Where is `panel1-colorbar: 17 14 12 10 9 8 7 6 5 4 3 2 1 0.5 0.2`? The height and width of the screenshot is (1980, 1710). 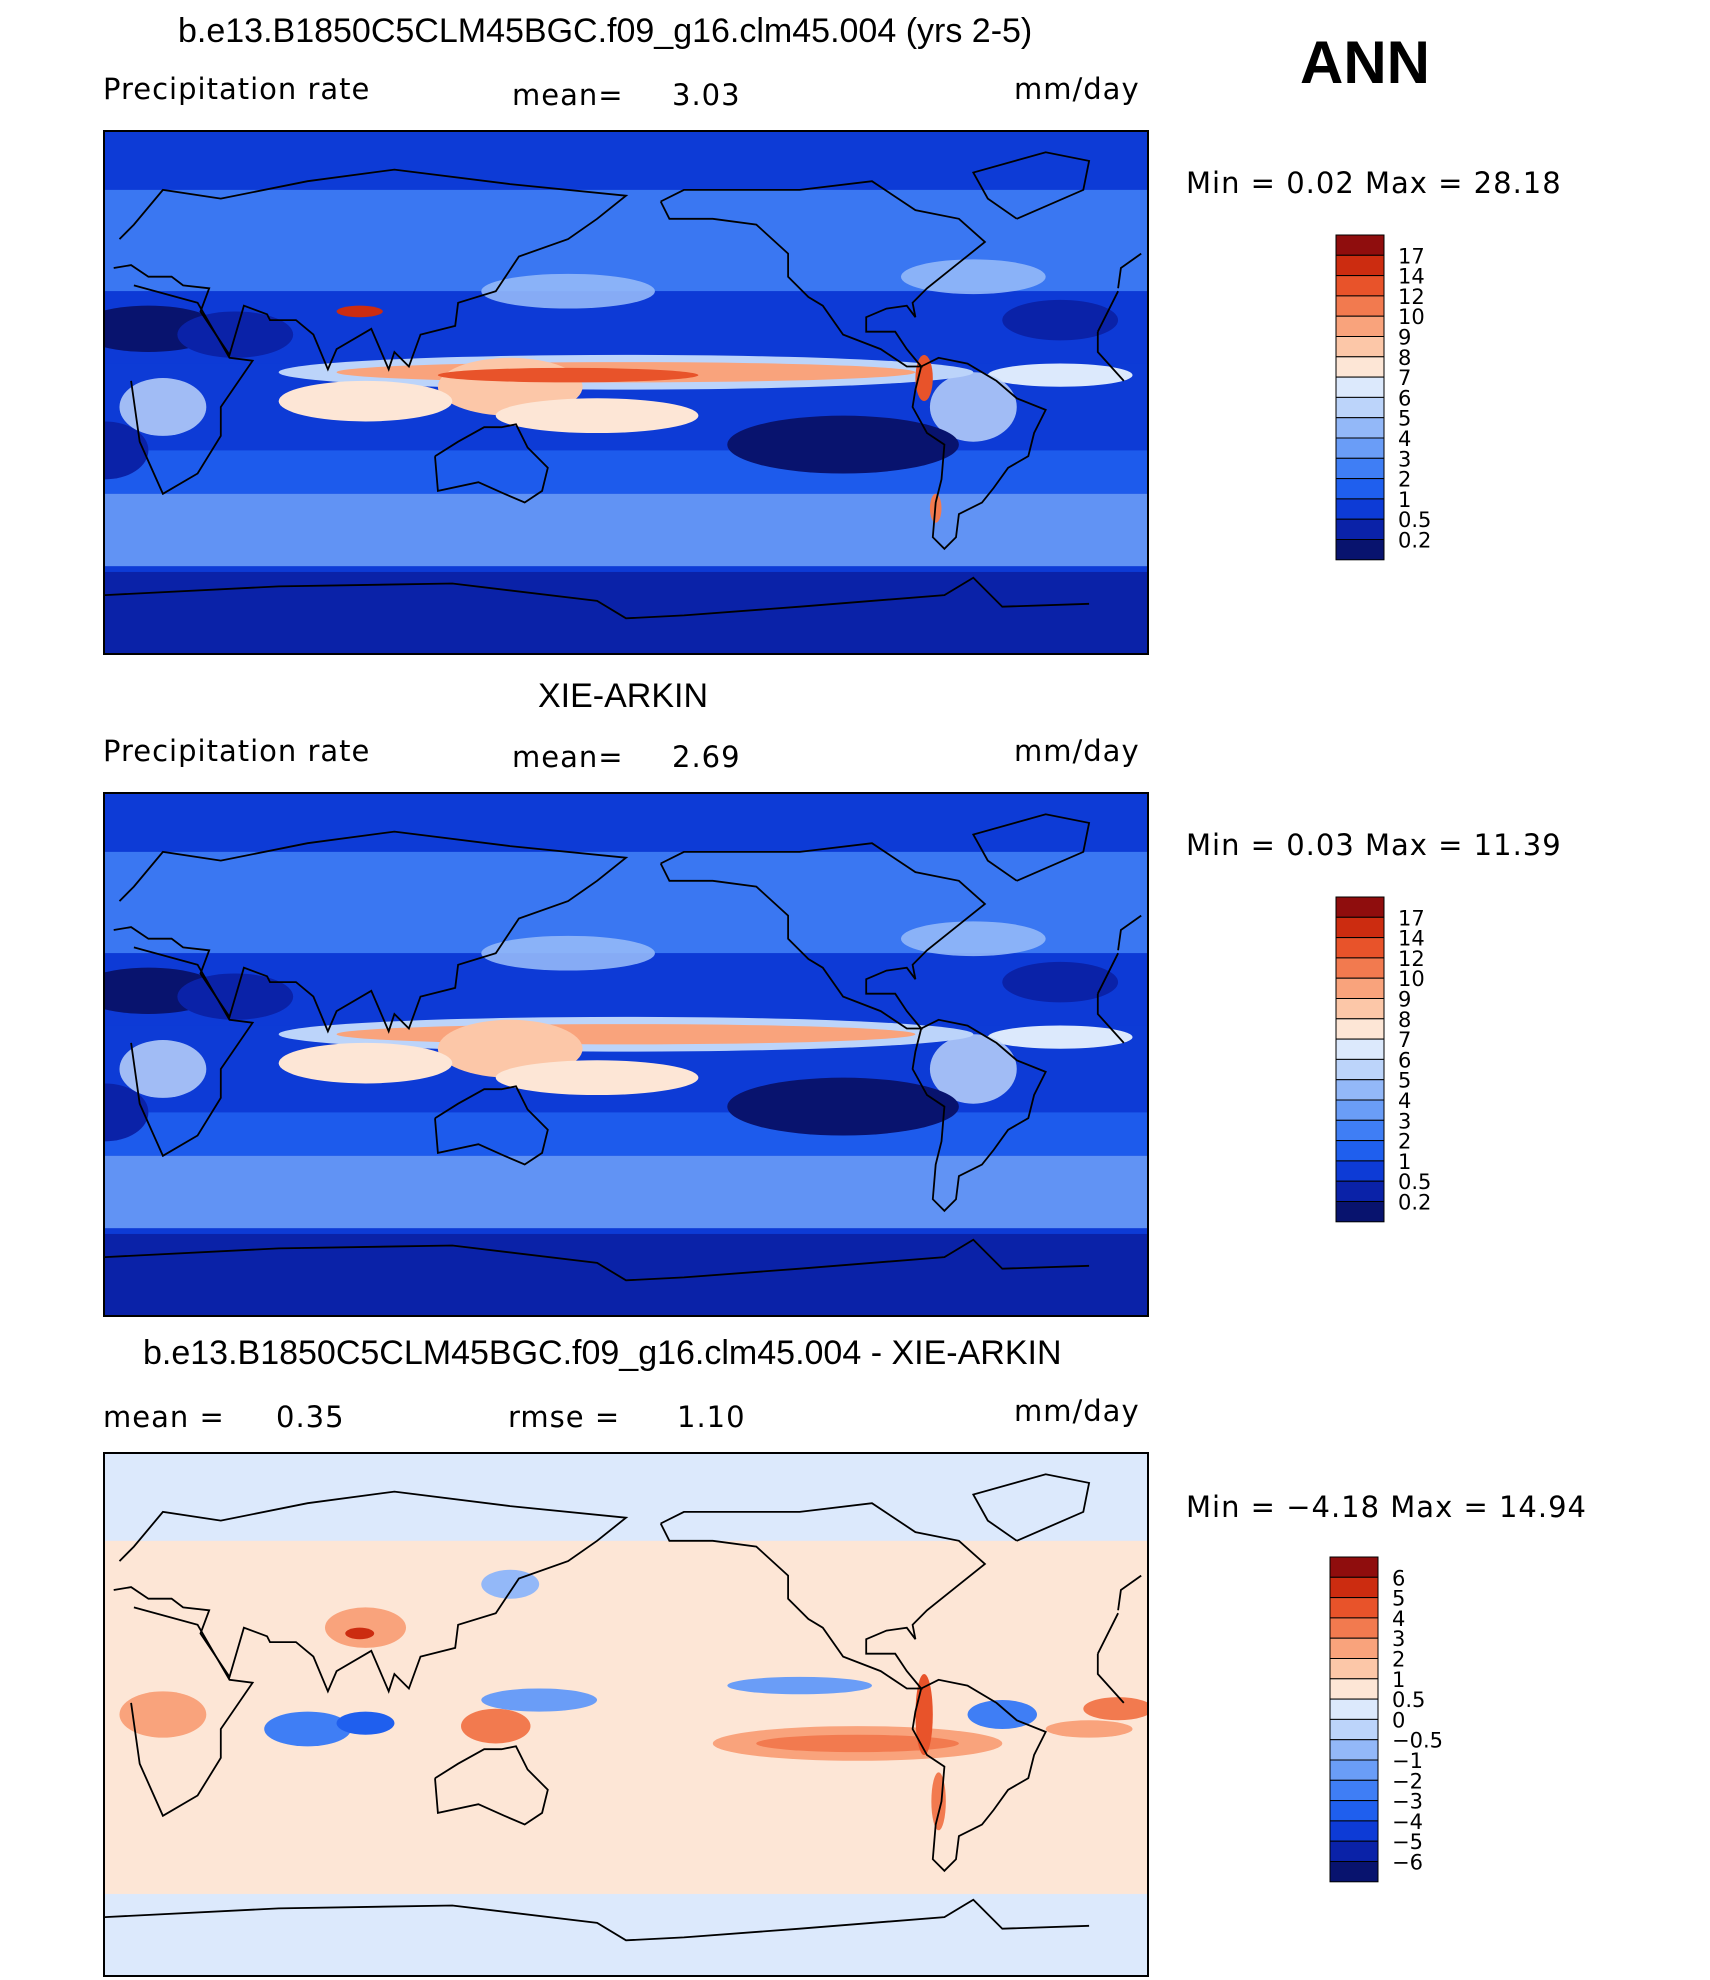
panel1-colorbar: 17 14 12 10 9 8 7 6 5 4 3 2 1 0.5 0.2 is located at coordinates (1432, 445).